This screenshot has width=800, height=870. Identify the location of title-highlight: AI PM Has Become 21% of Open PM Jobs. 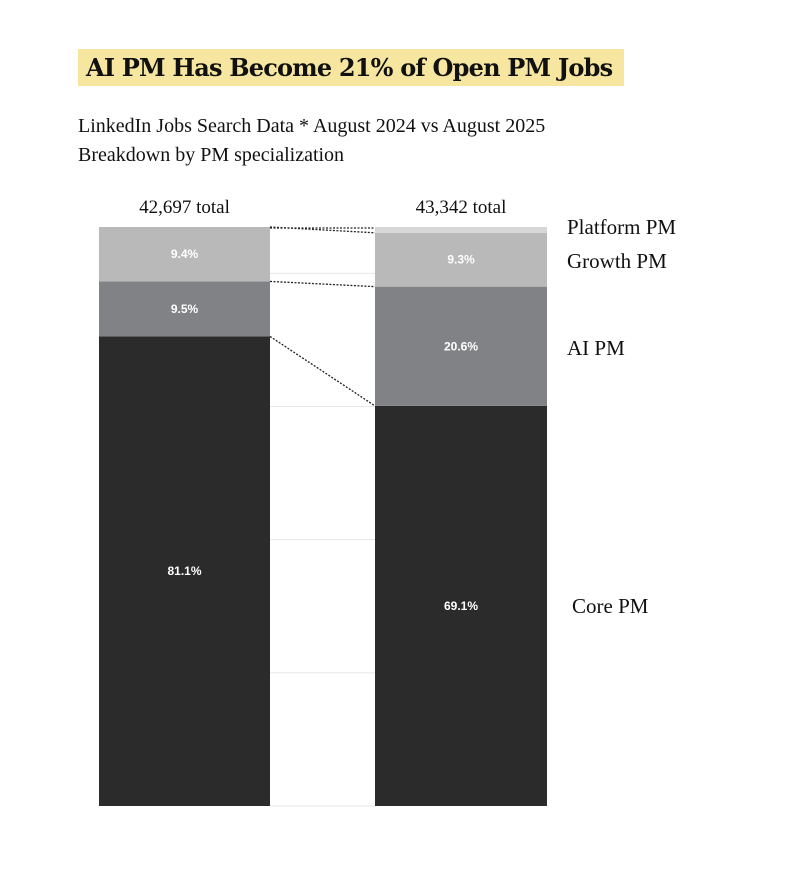
(351, 67).